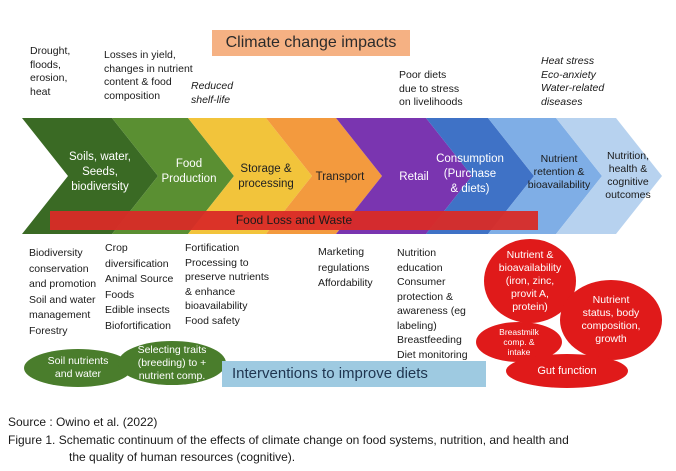 The image size is (676, 471). Describe the element at coordinates (311, 43) in the screenshot. I see `diagram-title: Climate change impacts` at that location.